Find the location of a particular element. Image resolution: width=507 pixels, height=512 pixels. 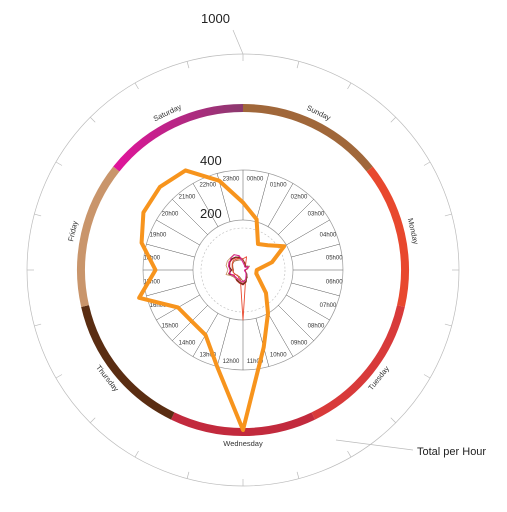

day-label-friday: Friday is located at coordinates (72, 231).